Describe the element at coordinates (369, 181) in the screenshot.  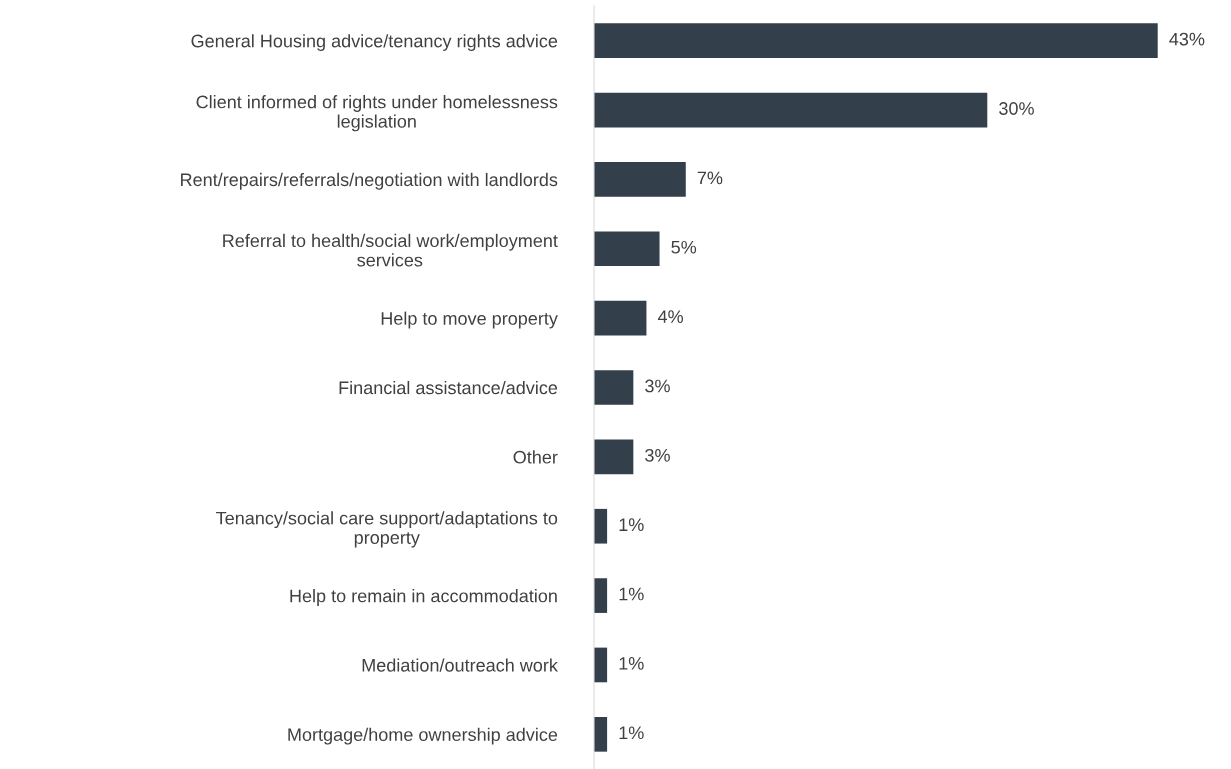
I see `y-tick-label: Rent/repairs/referrals/negotiation with landlords` at that location.